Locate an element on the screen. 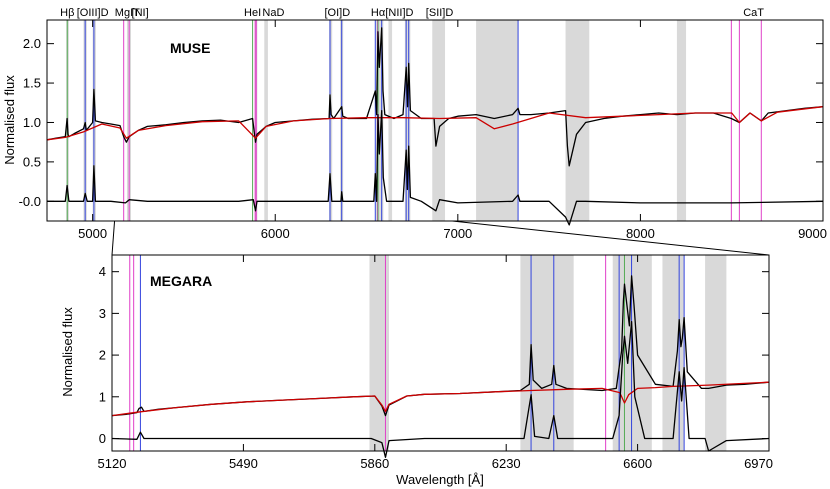 The image size is (830, 489). muse-x-tick-label-3: 8000 is located at coordinates (640, 233).